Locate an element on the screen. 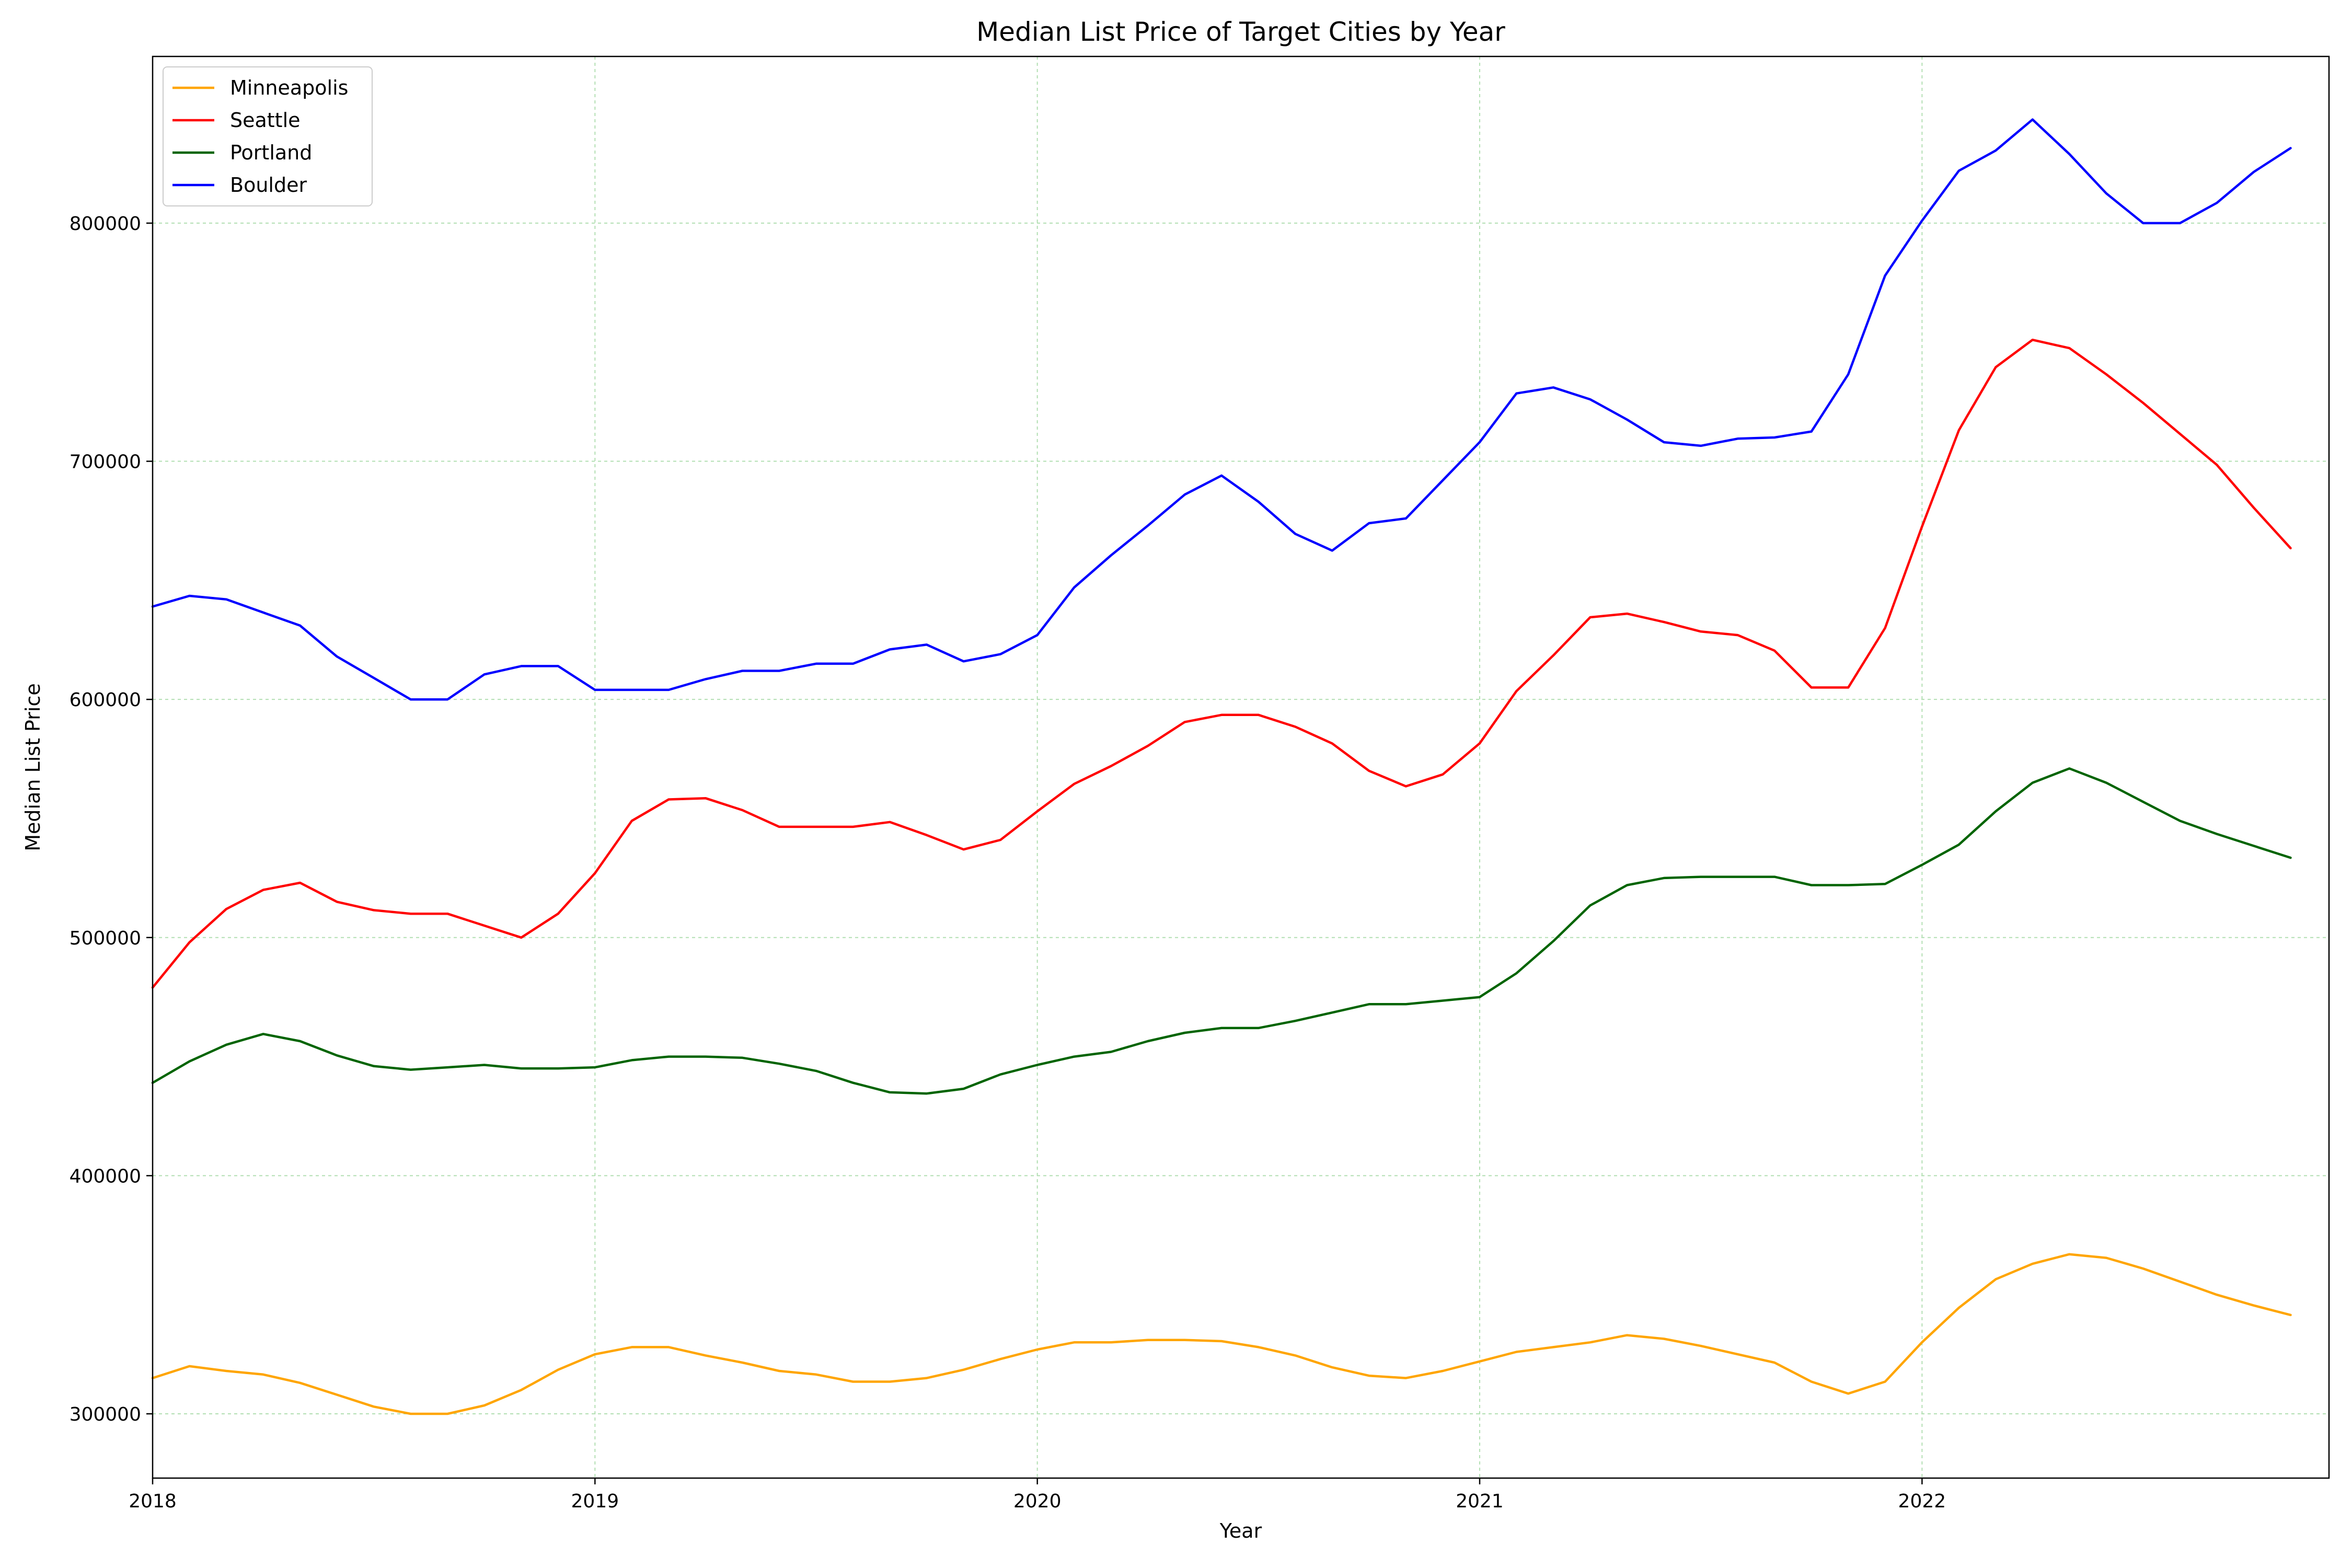 The image size is (2352, 1568). y-axis-label: Median List Price is located at coordinates (32, 767).